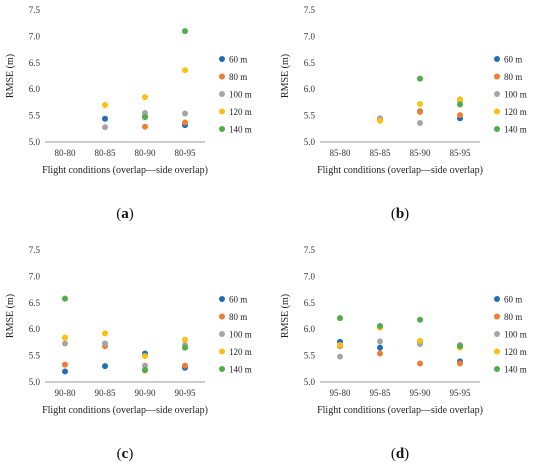 Image resolution: width=550 pixels, height=465 pixels. I want to click on y-tick-label: 5.5, so click(310, 356).